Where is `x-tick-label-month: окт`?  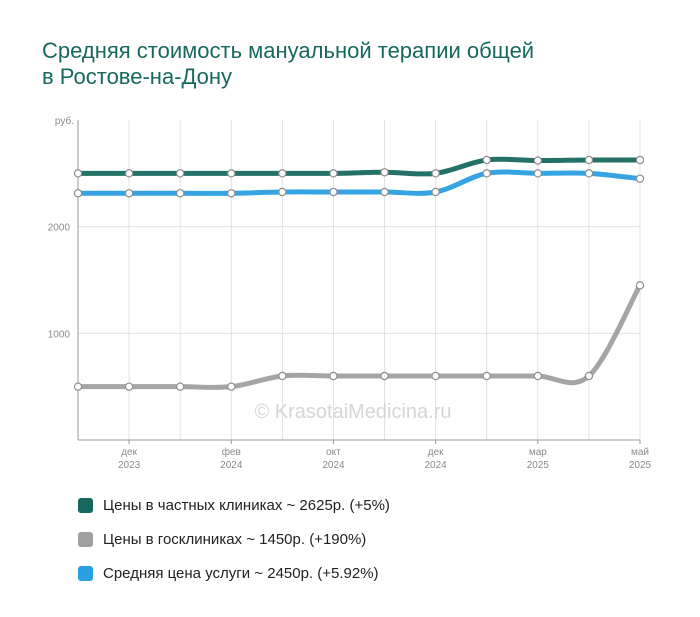 x-tick-label-month: окт is located at coordinates (333, 452).